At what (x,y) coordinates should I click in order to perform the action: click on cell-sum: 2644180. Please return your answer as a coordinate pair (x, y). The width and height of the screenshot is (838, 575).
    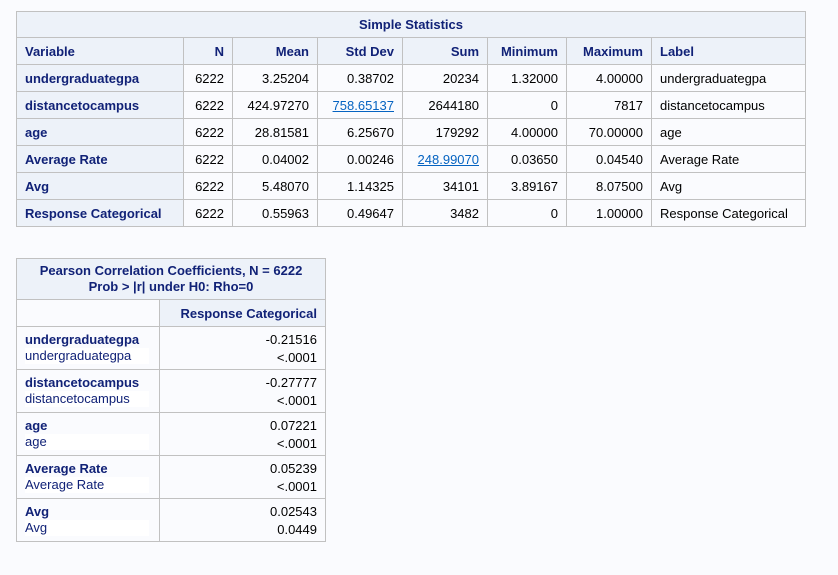
    Looking at the image, I should click on (445, 105).